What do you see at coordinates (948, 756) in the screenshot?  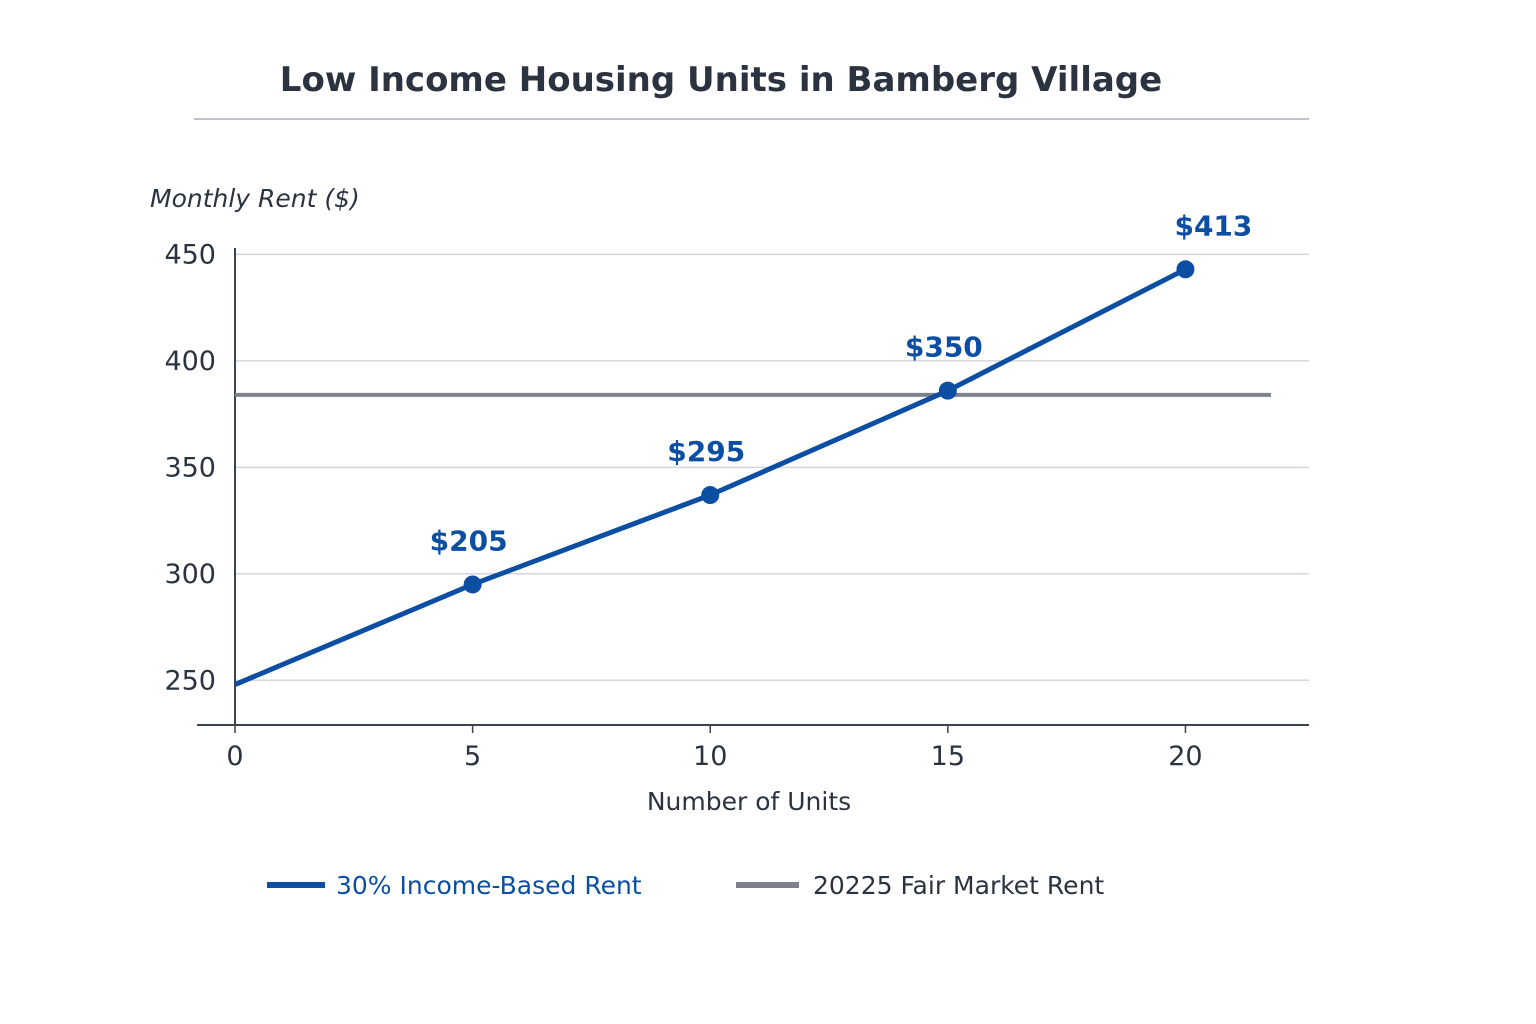 I see `x-tick-label: 15` at bounding box center [948, 756].